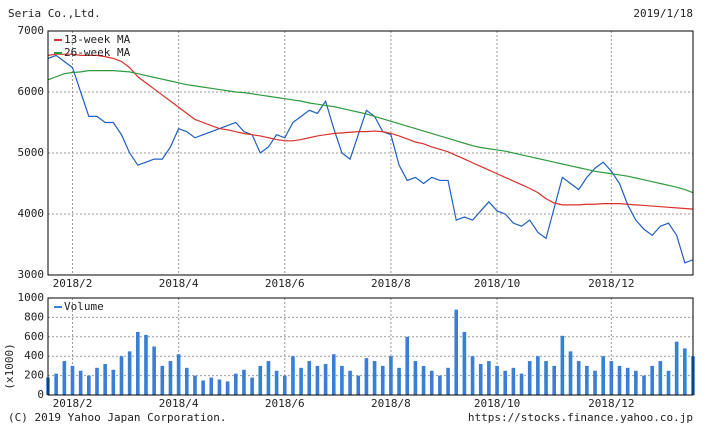  What do you see at coordinates (84, 306) in the screenshot?
I see `legend-label: Volume` at bounding box center [84, 306].